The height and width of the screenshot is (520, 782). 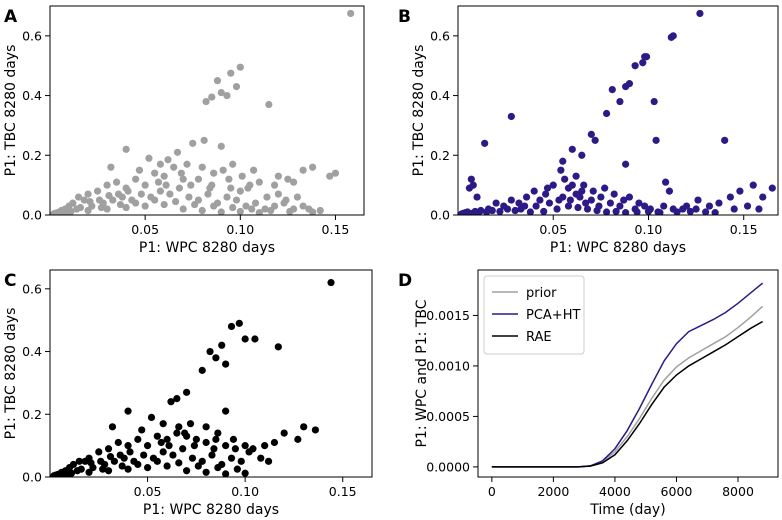 I want to click on y-axis-label: P1: TBC 8280 days, so click(x=11, y=374).